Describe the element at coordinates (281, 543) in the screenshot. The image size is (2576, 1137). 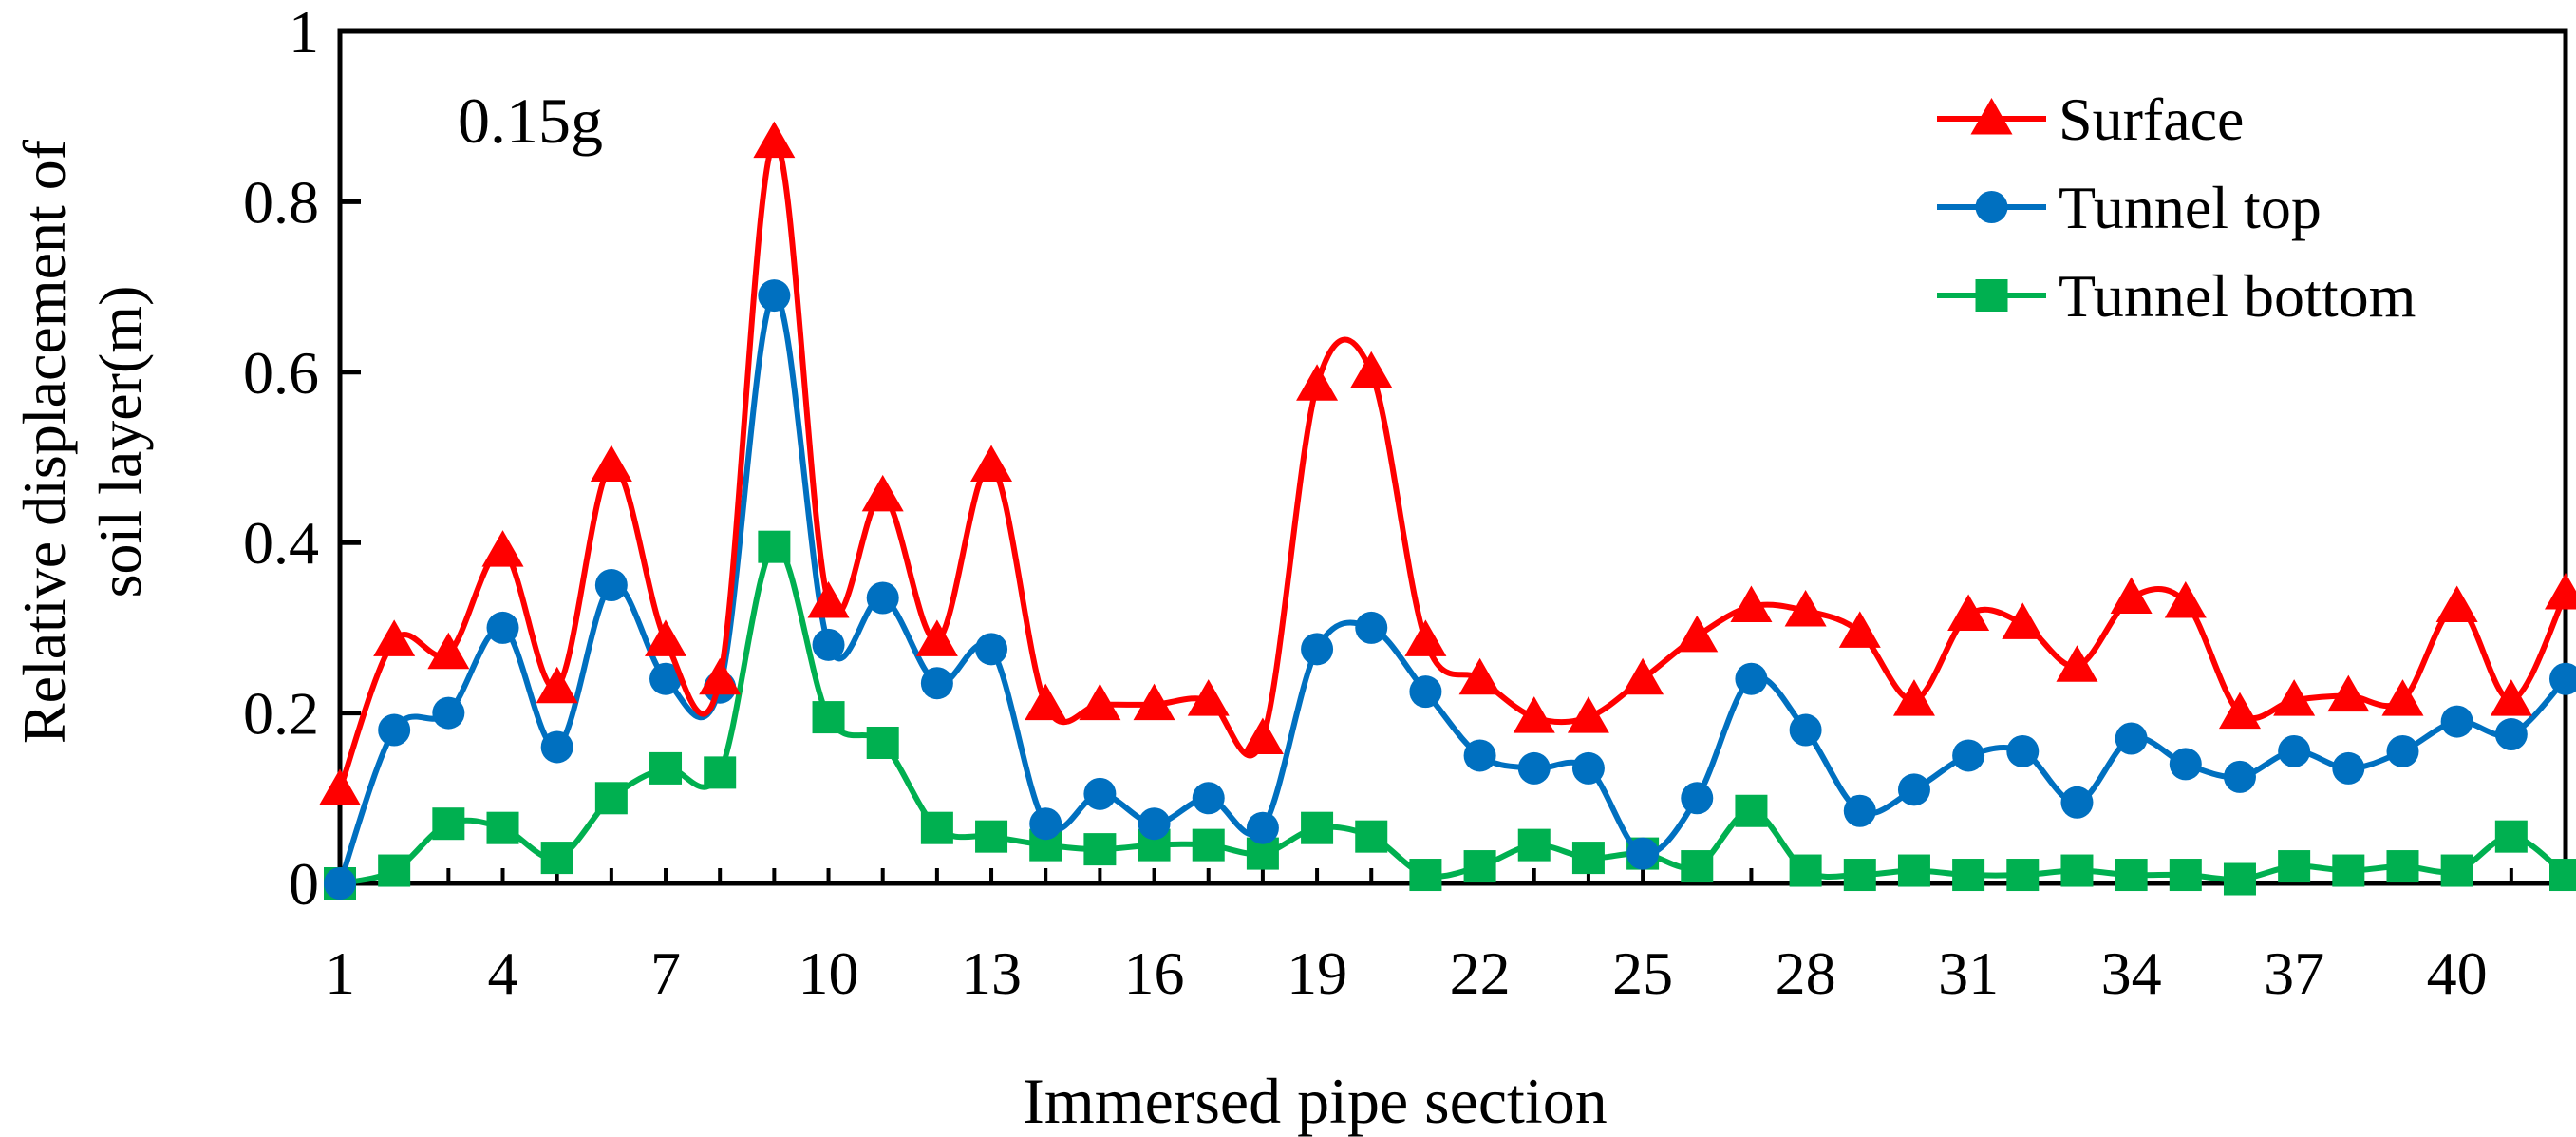
I see `y-tick-label: 0.4` at that location.